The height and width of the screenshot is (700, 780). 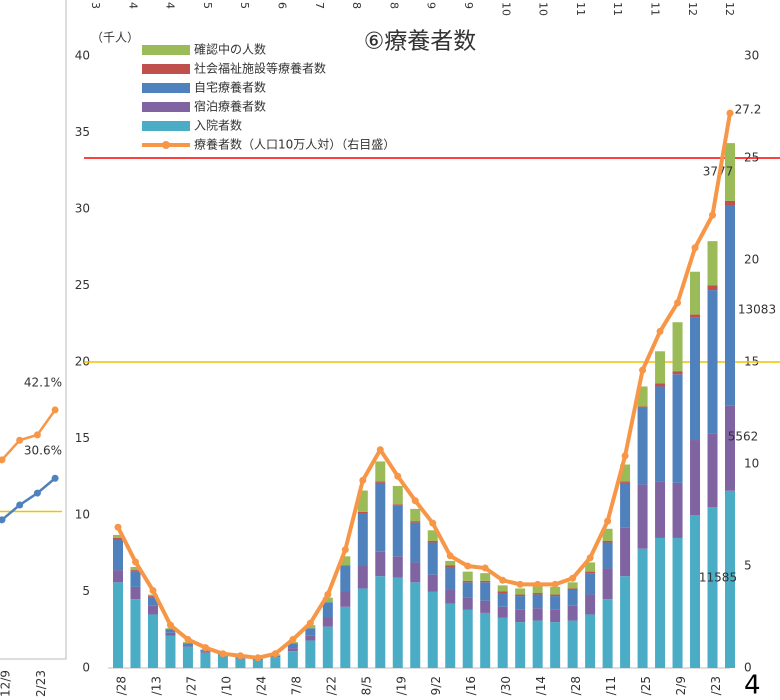 What do you see at coordinates (260, 68) in the screenshot?
I see `legend-label: 社会福祉施設等療養者数` at bounding box center [260, 68].